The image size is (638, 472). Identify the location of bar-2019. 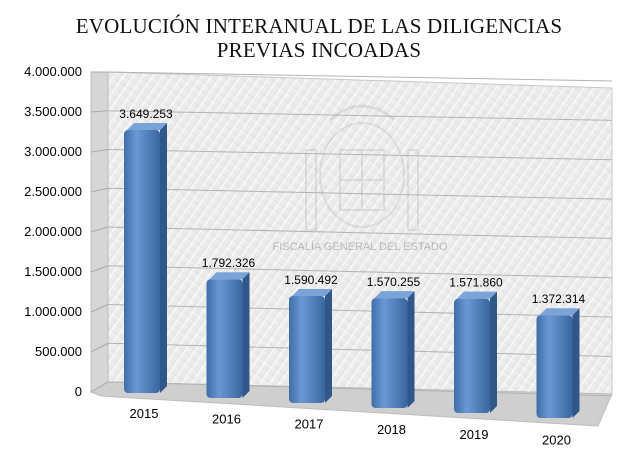
(475, 352).